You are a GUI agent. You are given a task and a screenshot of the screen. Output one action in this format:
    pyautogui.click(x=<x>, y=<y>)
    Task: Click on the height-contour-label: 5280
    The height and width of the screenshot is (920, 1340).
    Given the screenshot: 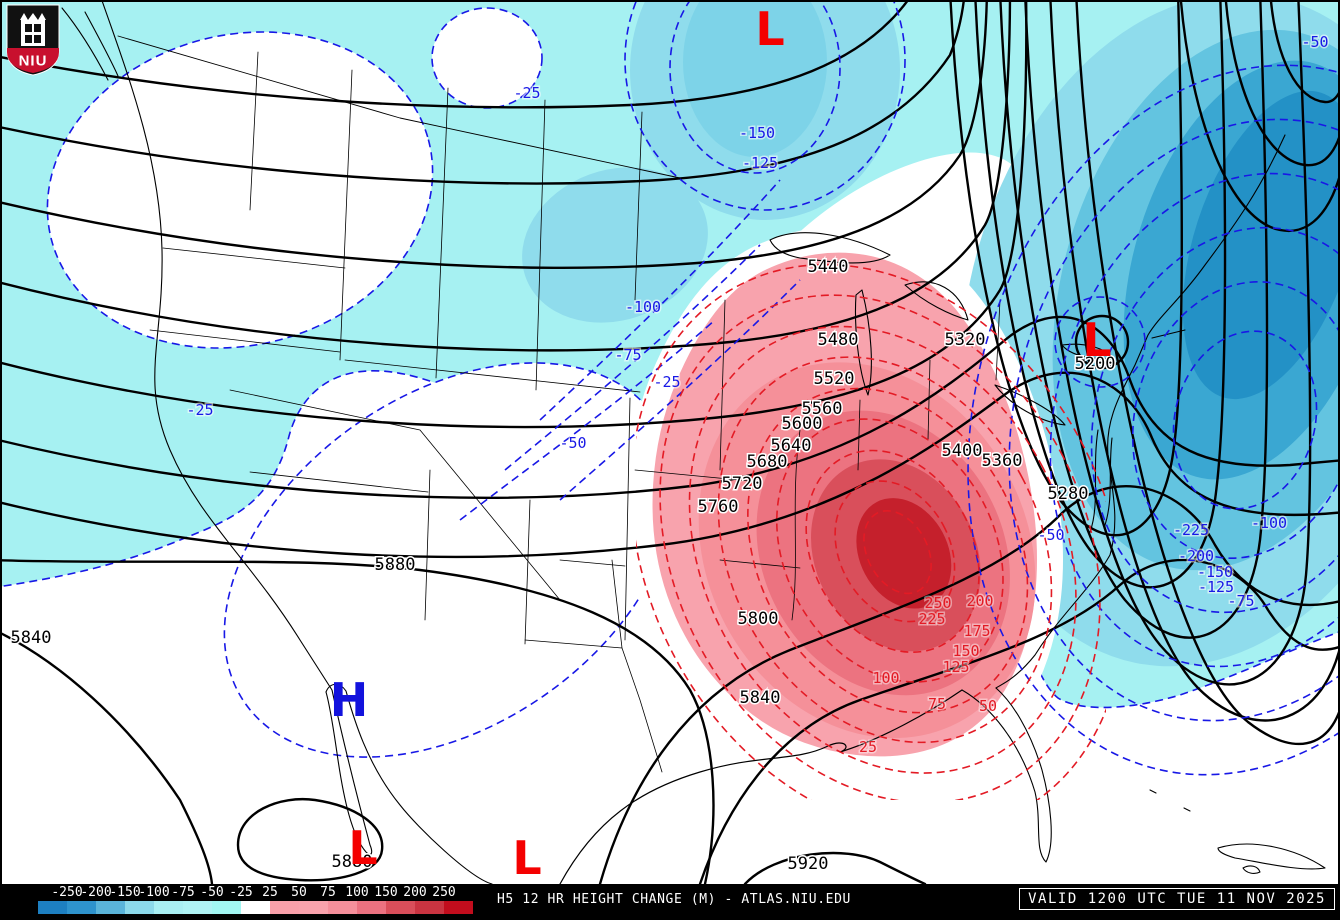 What is the action you would take?
    pyautogui.click(x=1068, y=494)
    